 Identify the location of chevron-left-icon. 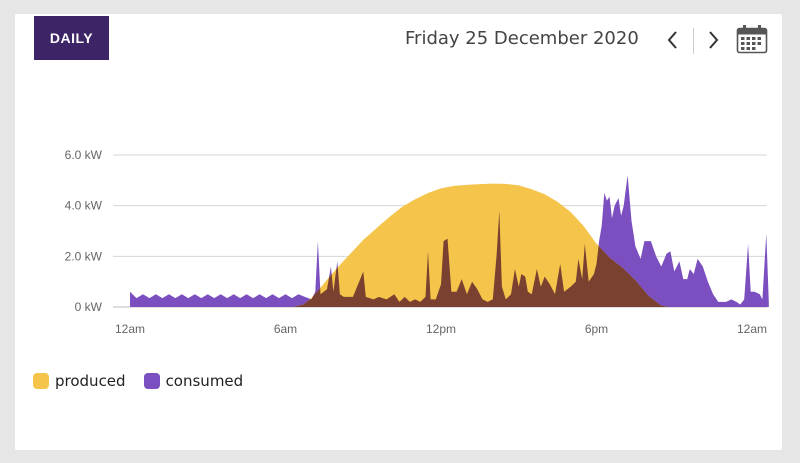
(672, 40).